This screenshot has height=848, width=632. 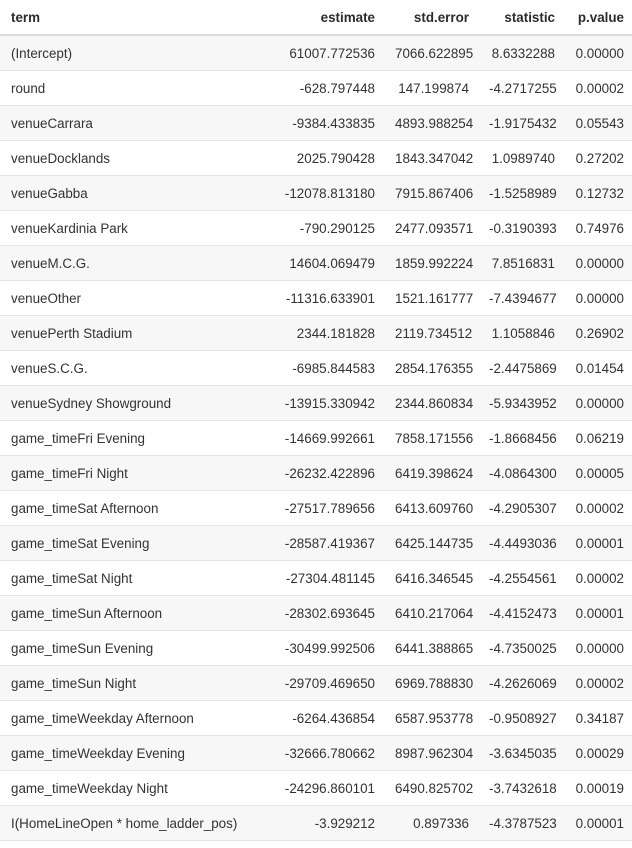 What do you see at coordinates (522, 18) in the screenshot?
I see `column-header-statistic: statistic` at bounding box center [522, 18].